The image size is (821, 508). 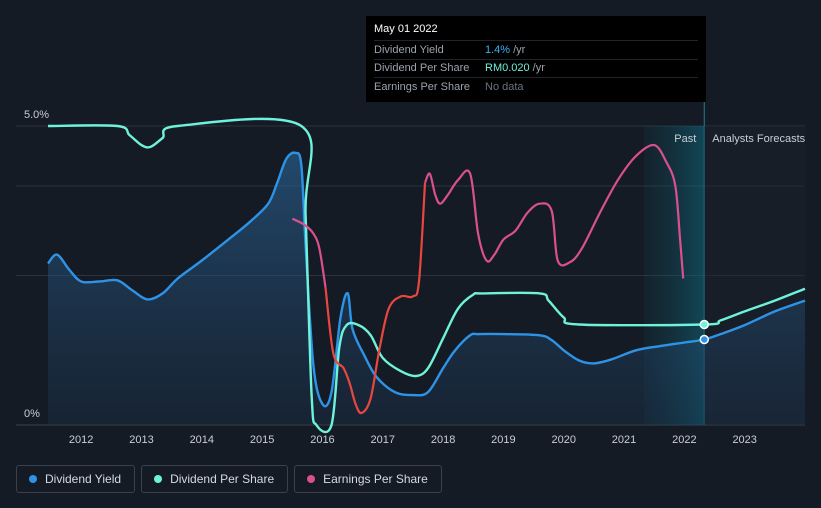 What do you see at coordinates (83, 479) in the screenshot?
I see `legend-label: Dividend Yield` at bounding box center [83, 479].